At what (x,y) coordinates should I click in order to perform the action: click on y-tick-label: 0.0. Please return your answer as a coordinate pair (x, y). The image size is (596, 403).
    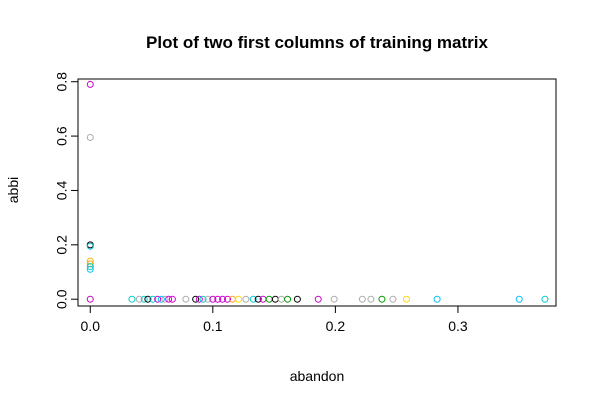
    Looking at the image, I should click on (62, 299).